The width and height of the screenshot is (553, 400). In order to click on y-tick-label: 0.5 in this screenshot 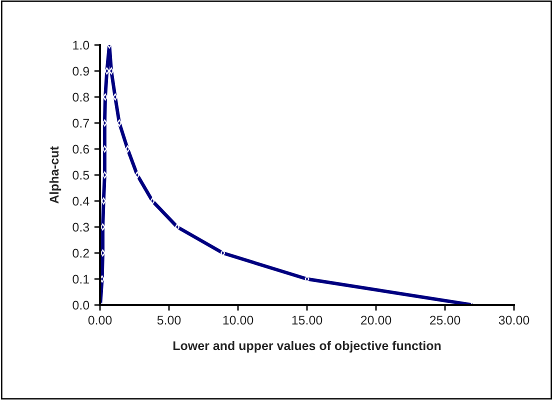, I will do `click(81, 175)`.